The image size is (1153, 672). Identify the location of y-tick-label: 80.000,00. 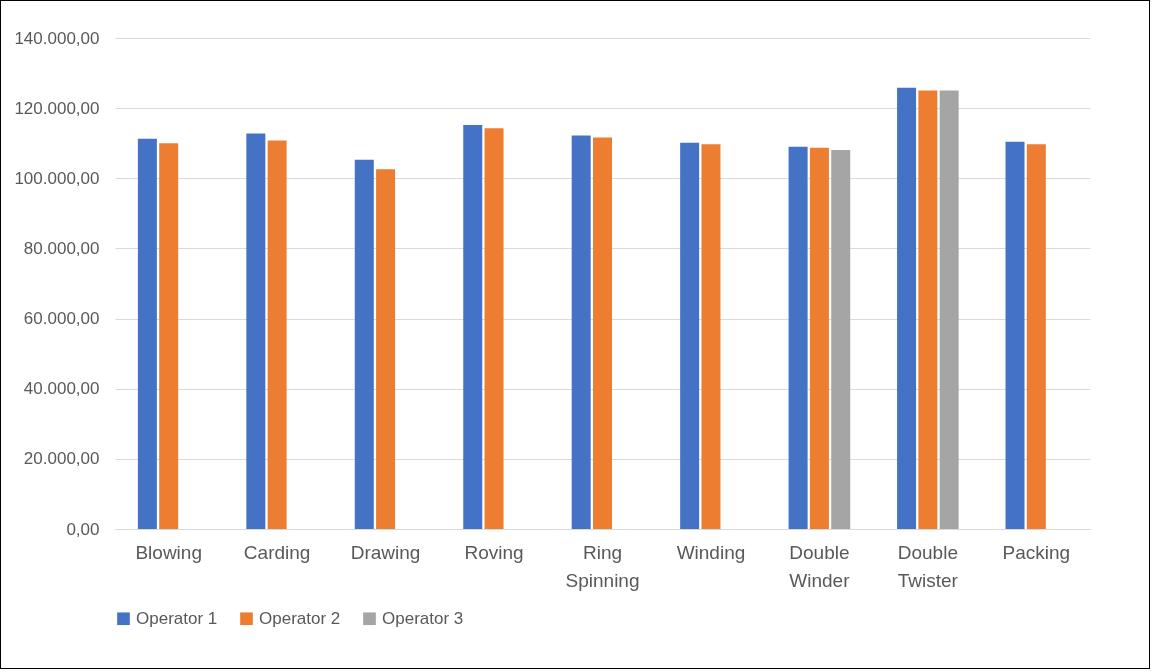
(61, 248).